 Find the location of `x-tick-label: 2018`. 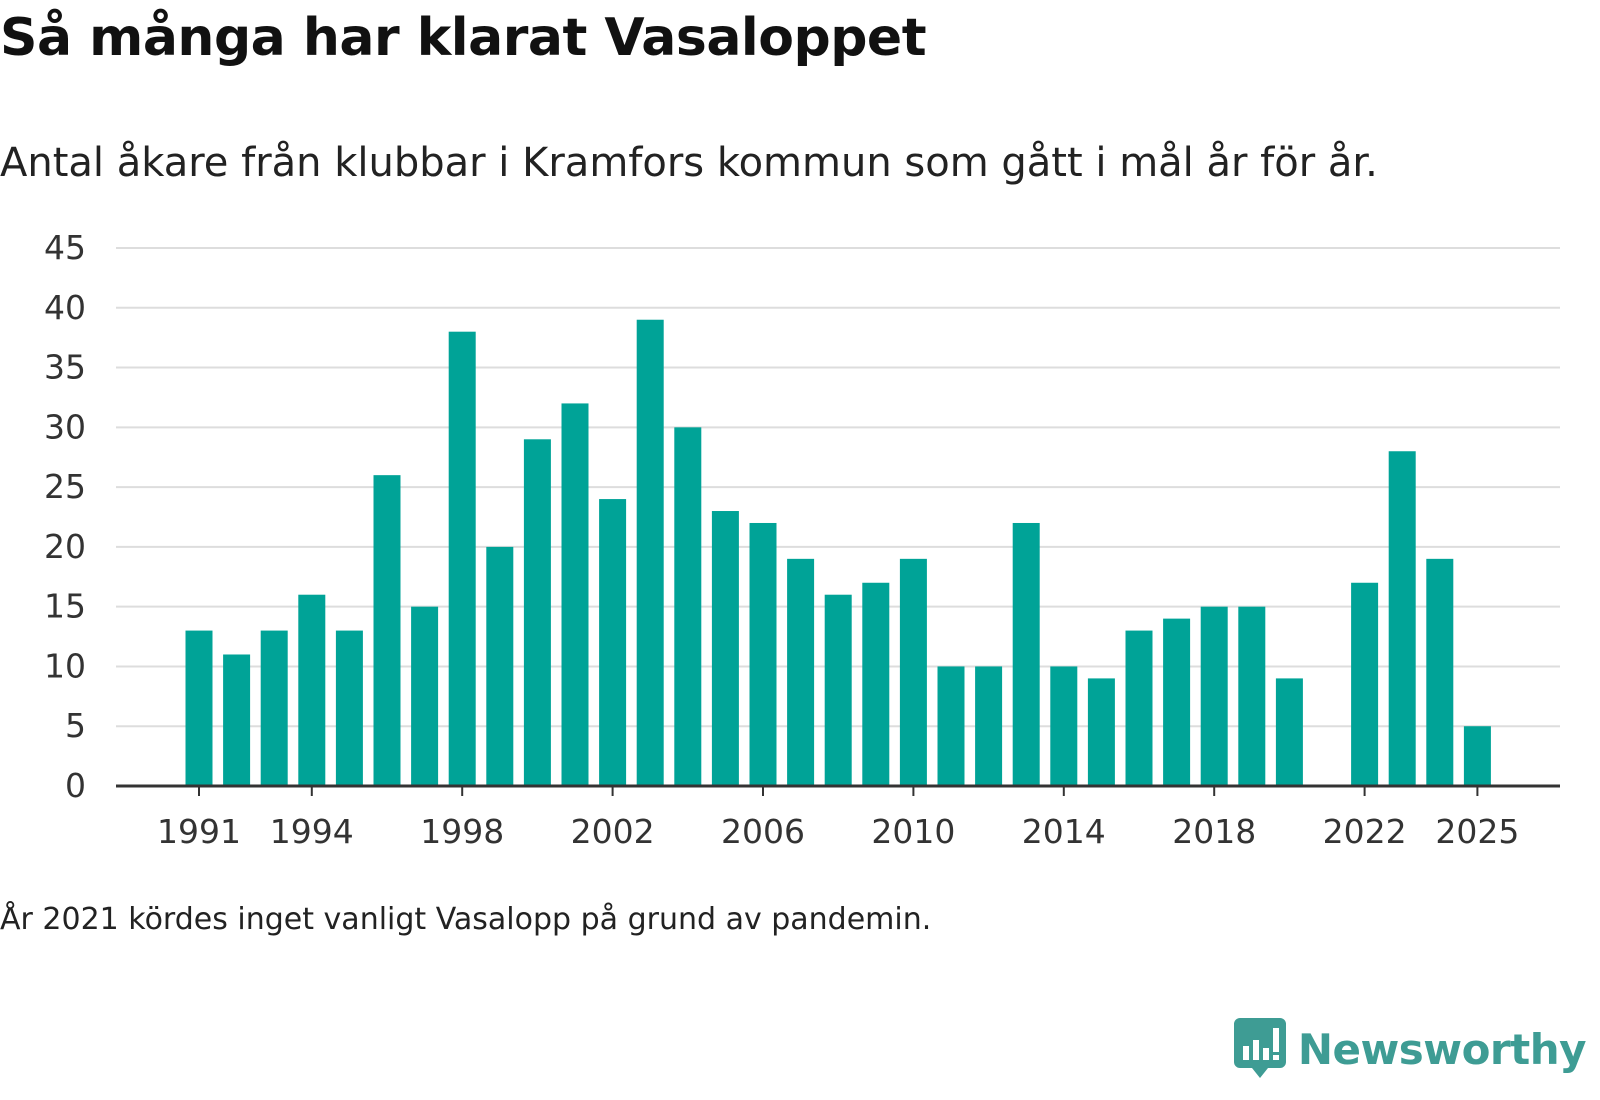

x-tick-label: 2018 is located at coordinates (1214, 831).